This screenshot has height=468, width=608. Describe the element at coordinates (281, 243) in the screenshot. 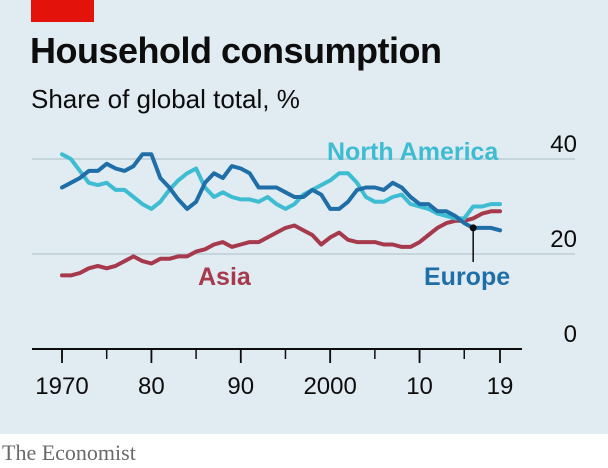

I see `series-line-asia` at that location.